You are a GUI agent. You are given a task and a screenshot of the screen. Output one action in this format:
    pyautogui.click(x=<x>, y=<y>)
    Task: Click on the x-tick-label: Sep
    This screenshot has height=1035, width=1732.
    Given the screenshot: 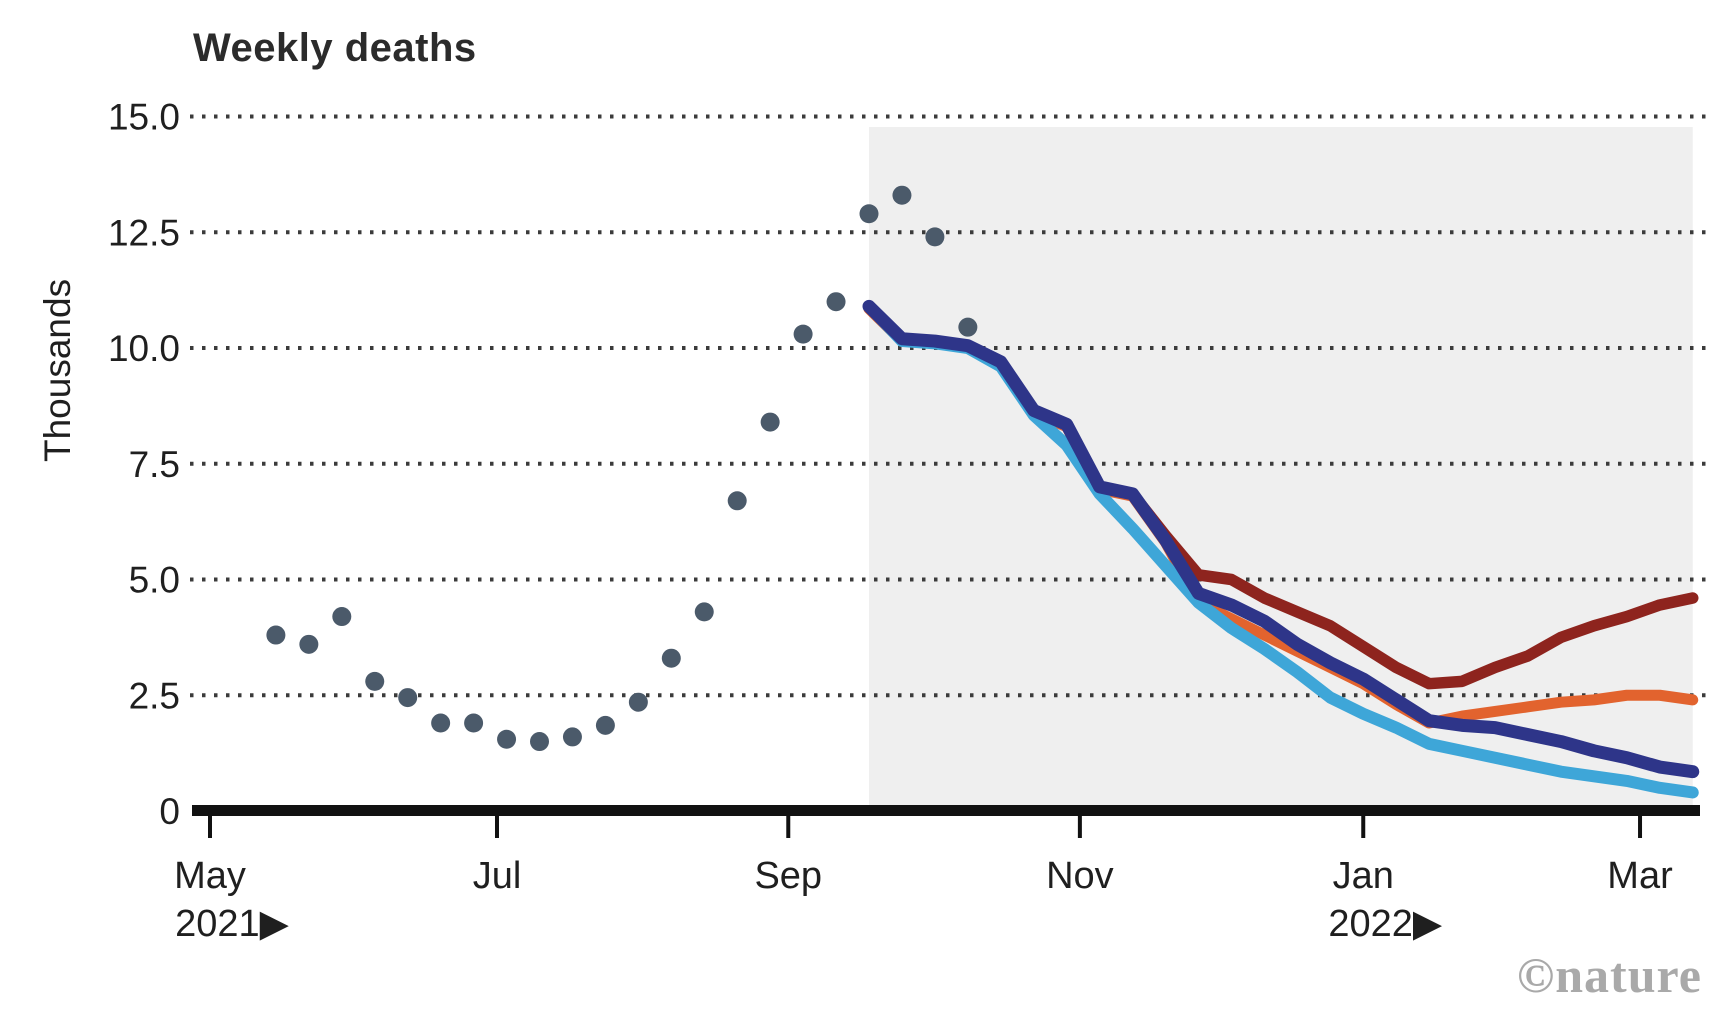 What is the action you would take?
    pyautogui.click(x=788, y=876)
    